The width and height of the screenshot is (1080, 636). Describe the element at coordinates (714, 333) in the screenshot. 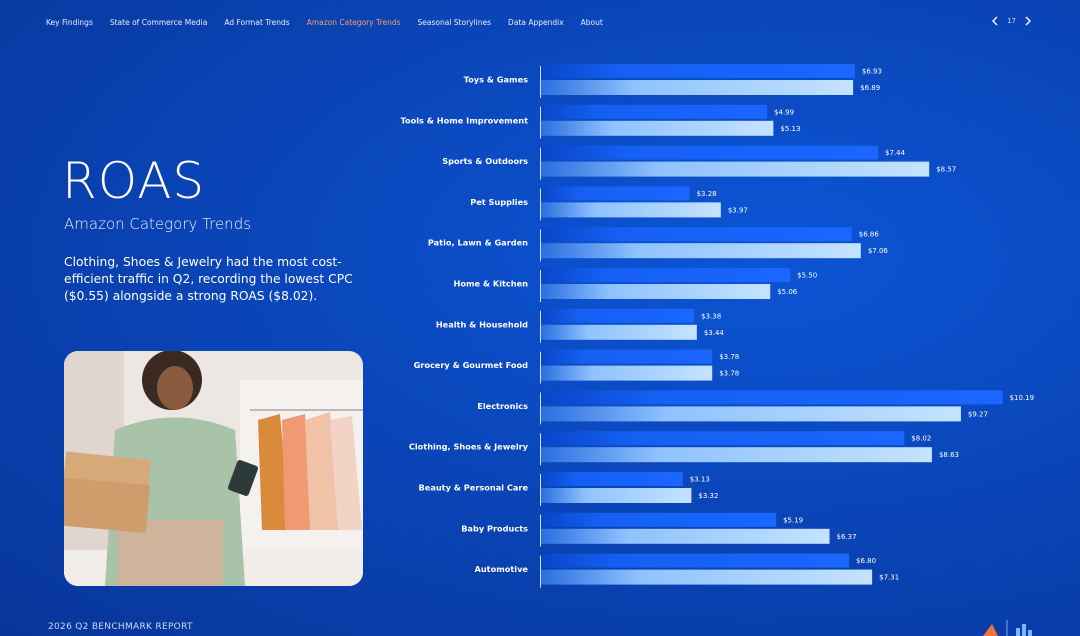

I see `value-label: $3.44` at that location.